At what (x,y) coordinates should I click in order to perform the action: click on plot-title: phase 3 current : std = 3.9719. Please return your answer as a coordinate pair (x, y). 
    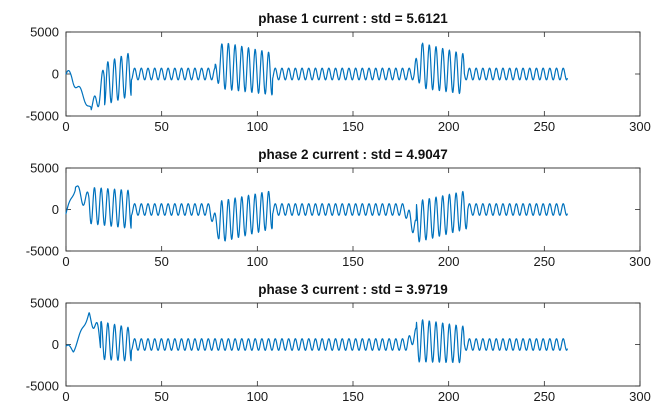
    Looking at the image, I should click on (352, 289).